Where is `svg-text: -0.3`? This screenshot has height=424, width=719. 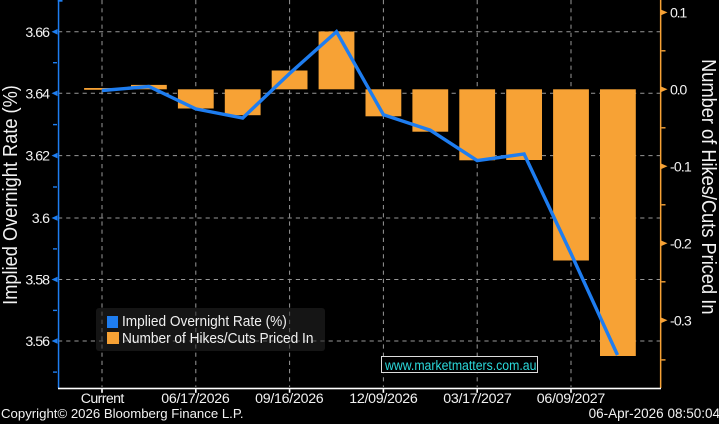 svg-text: -0.3 is located at coordinates (681, 321).